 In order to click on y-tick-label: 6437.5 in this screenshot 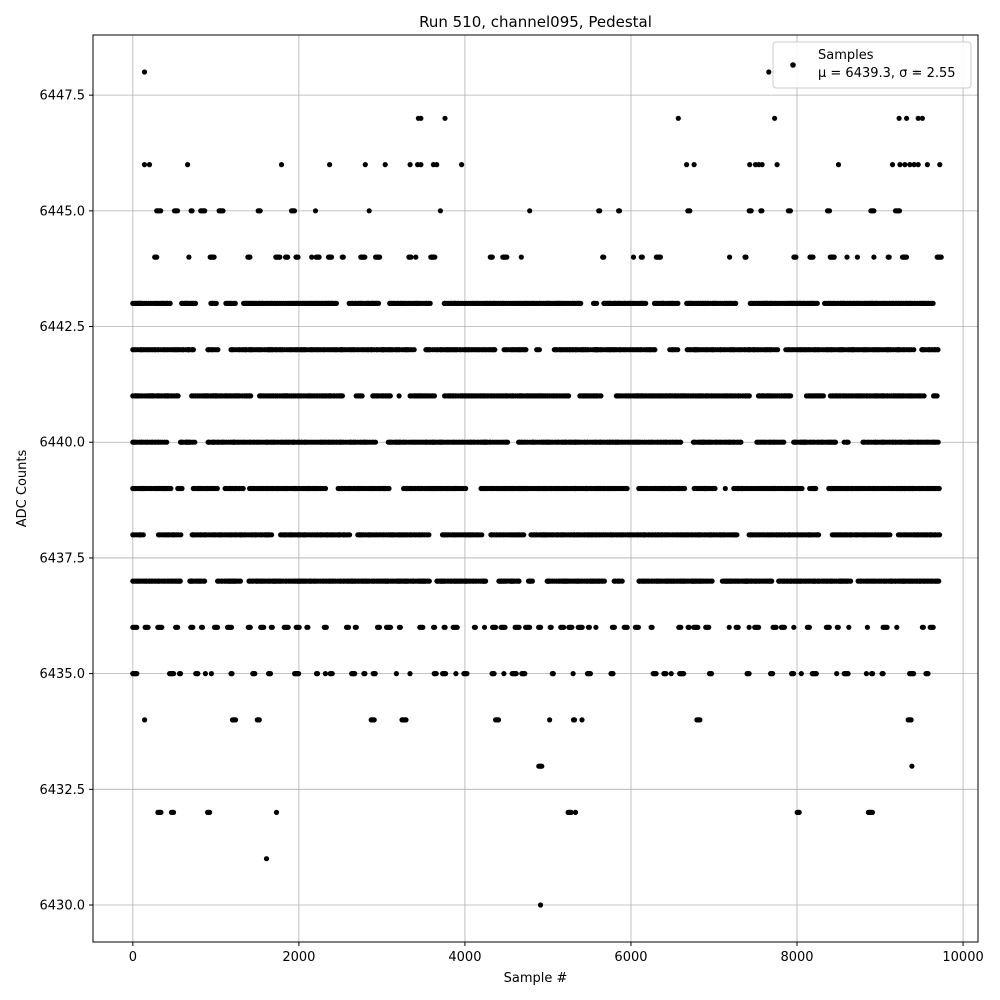, I will do `click(63, 558)`.